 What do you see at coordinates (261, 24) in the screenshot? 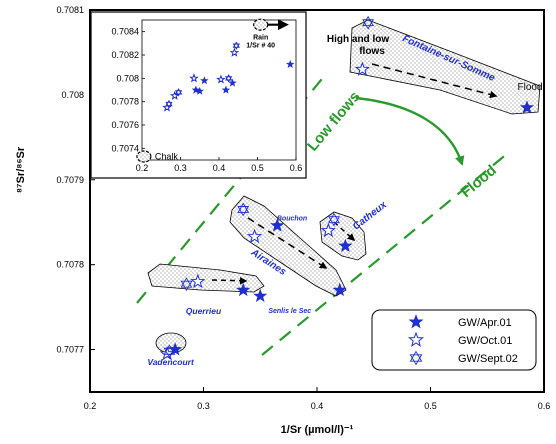
I see `rain-endmember-icon` at bounding box center [261, 24].